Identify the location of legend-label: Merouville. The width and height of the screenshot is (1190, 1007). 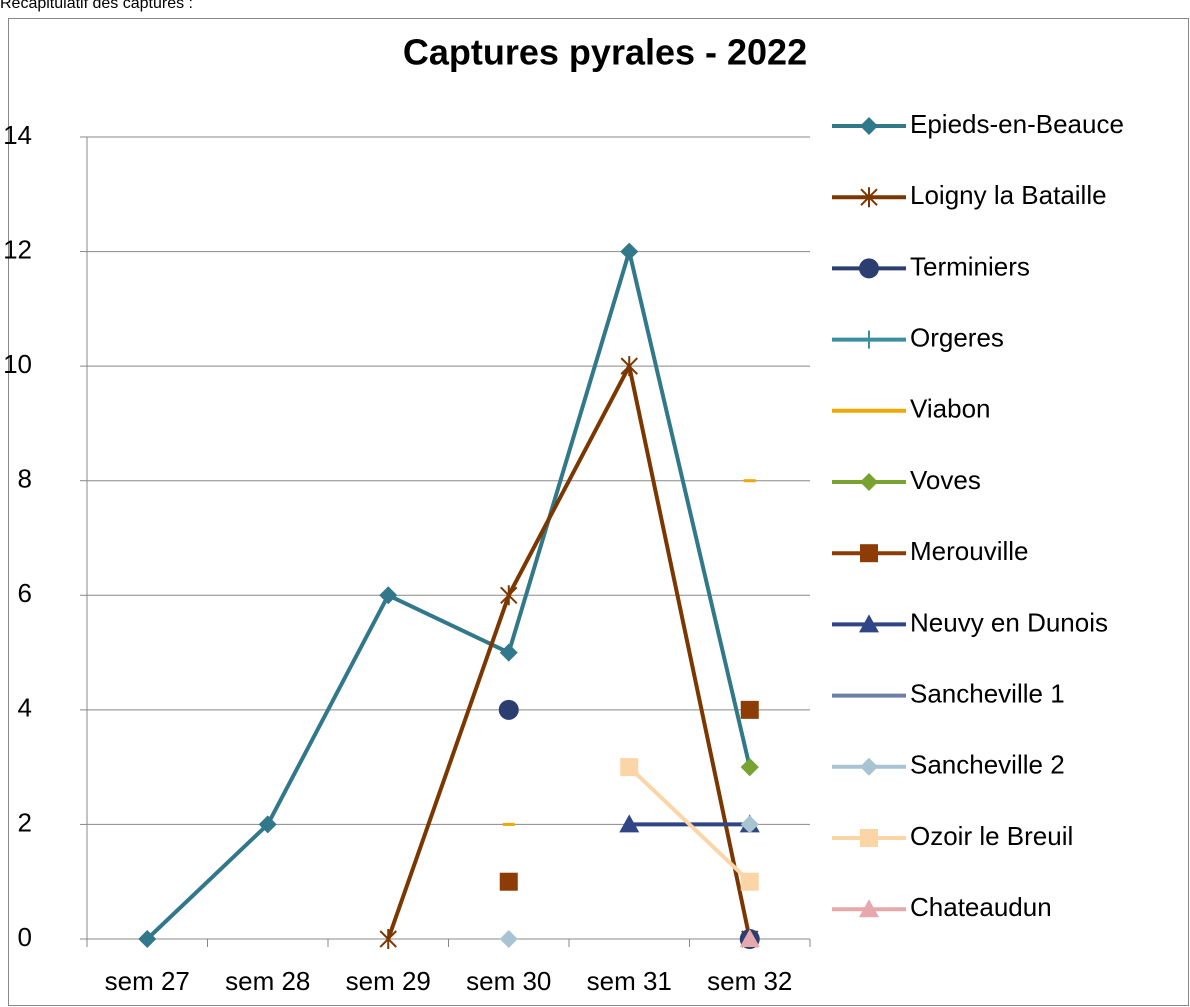
(969, 551).